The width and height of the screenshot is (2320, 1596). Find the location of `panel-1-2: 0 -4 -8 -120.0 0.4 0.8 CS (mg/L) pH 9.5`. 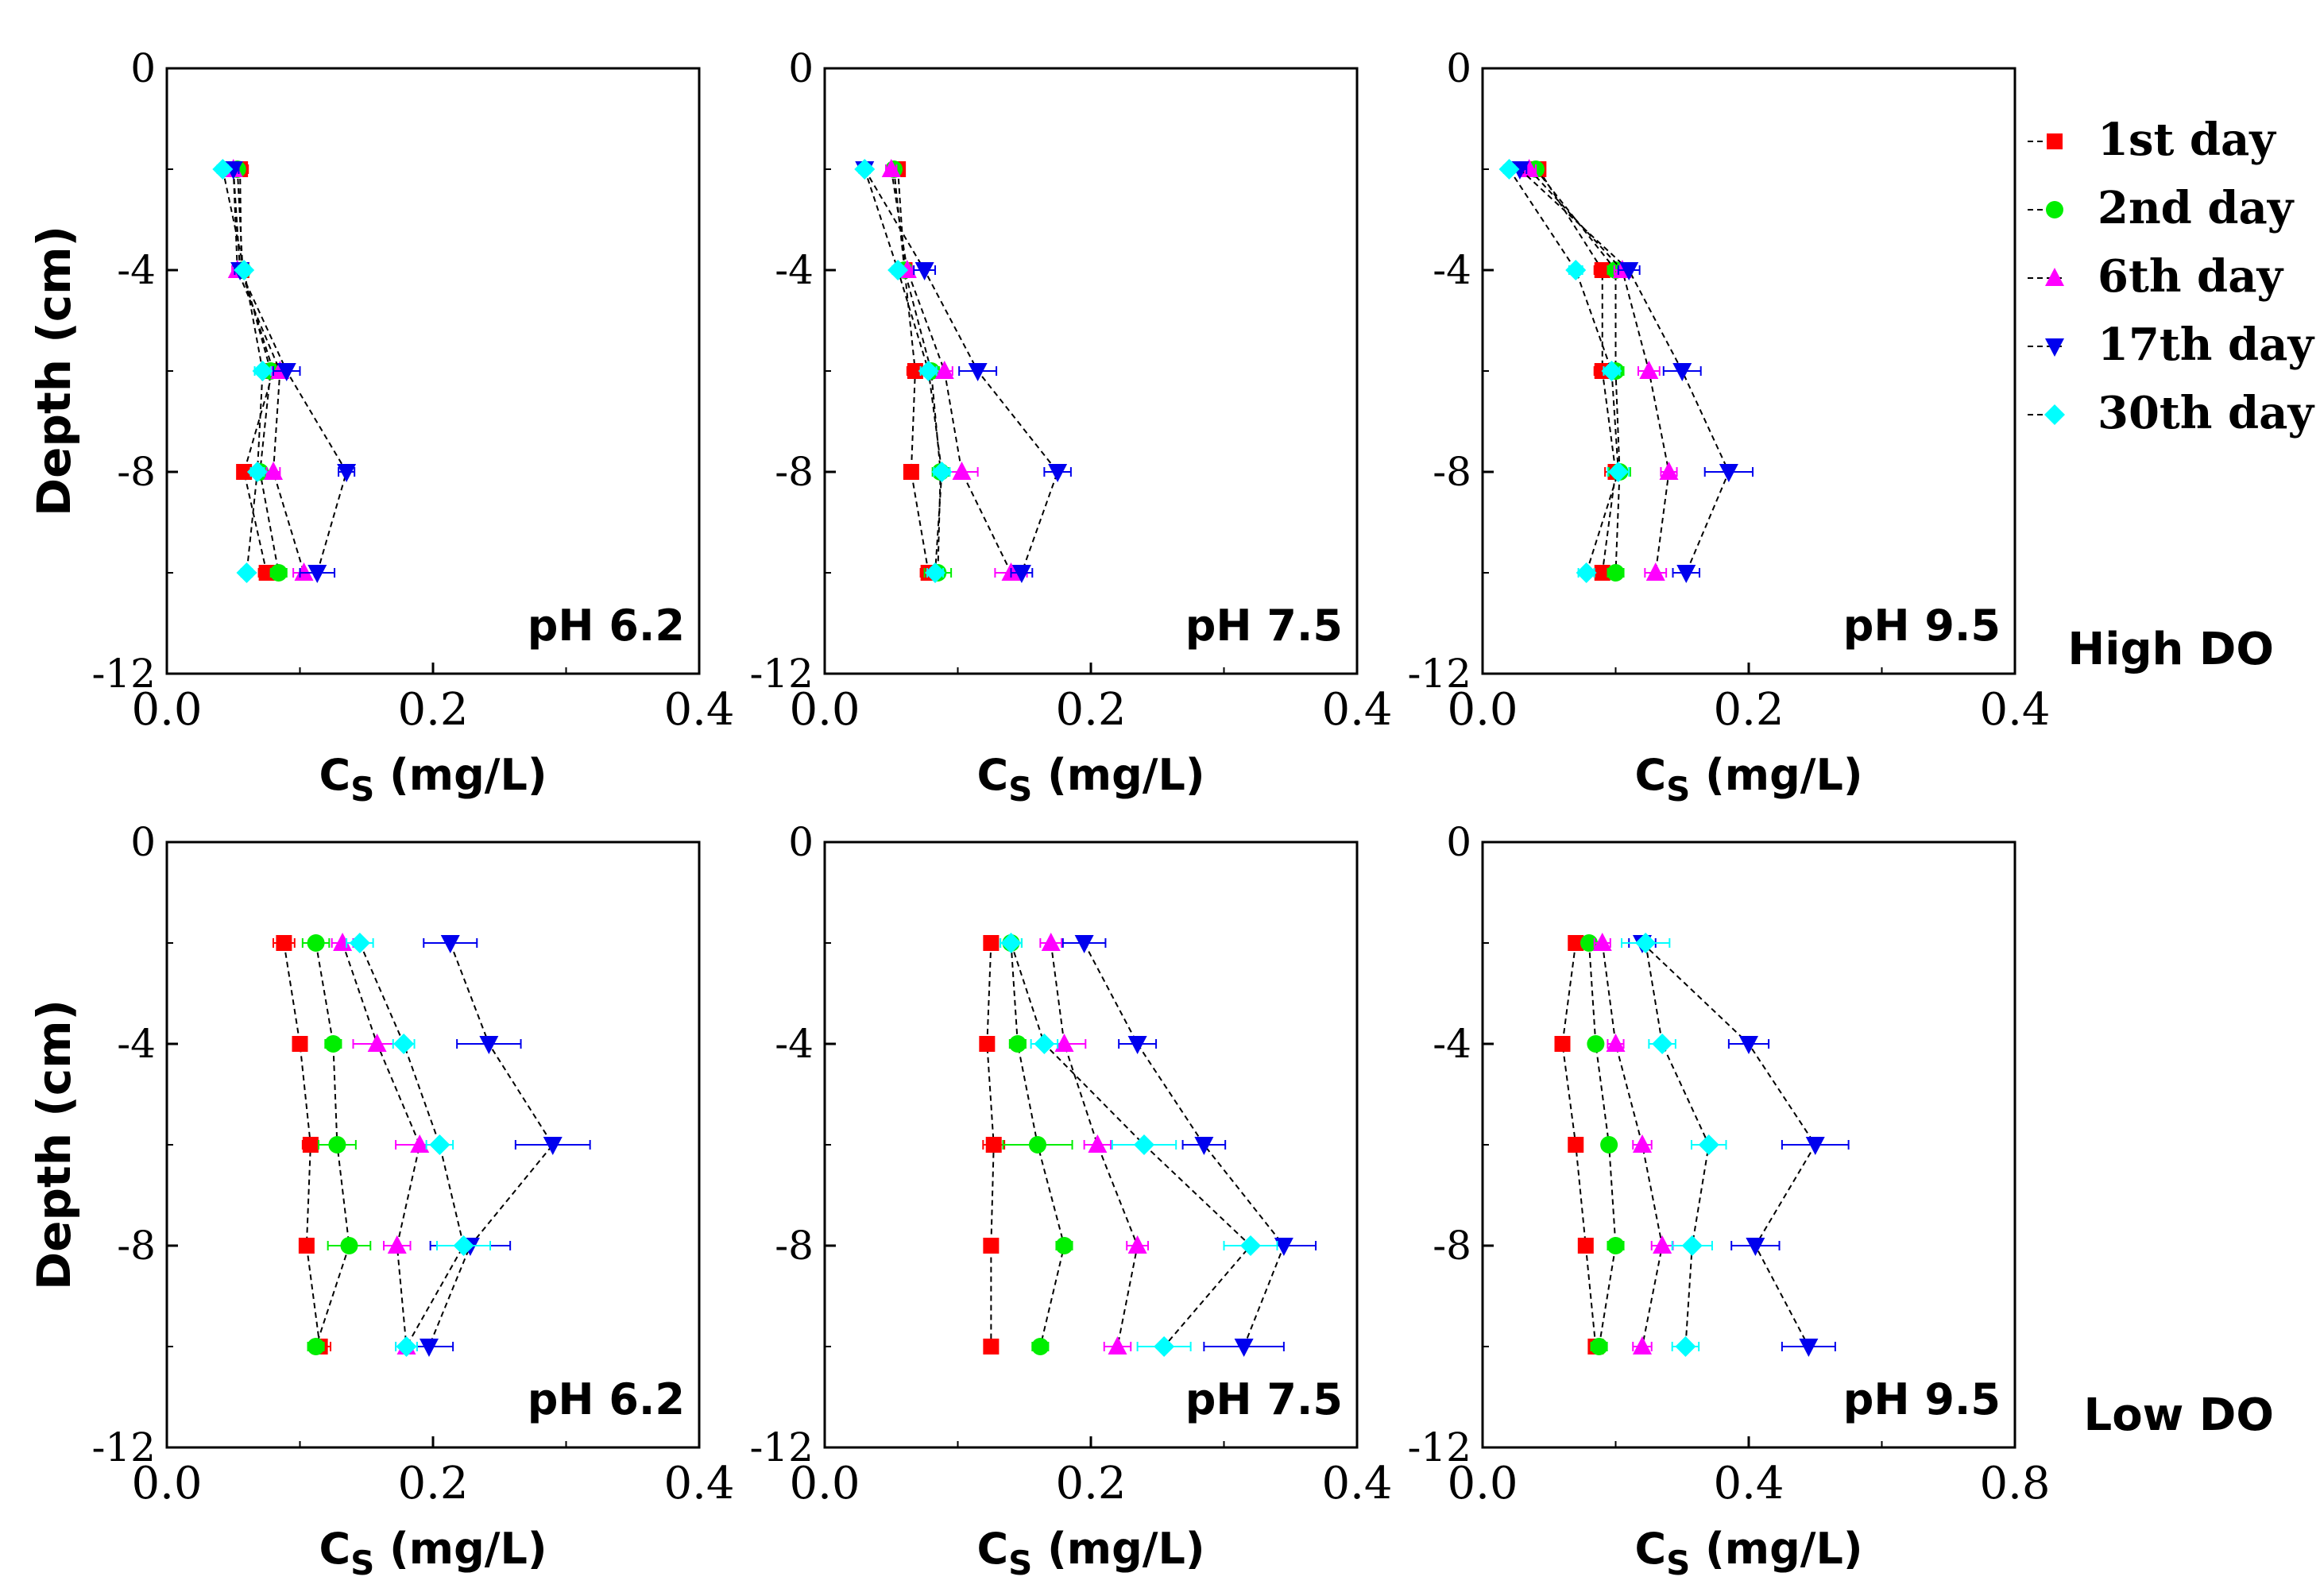

panel-1-2: 0 -4 -8 -120.0 0.4 0.8 CS (mg/L) pH 9.5 is located at coordinates (1728, 1200).